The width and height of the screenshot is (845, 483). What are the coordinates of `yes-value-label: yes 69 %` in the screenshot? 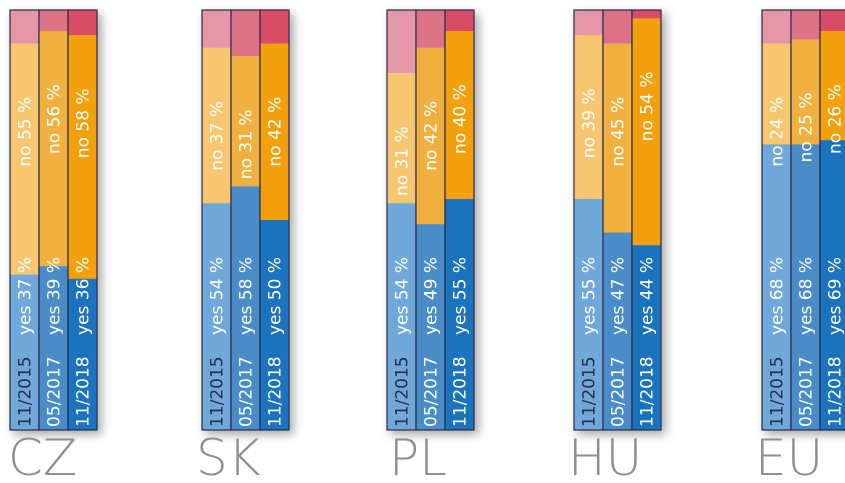 It's located at (835, 296).